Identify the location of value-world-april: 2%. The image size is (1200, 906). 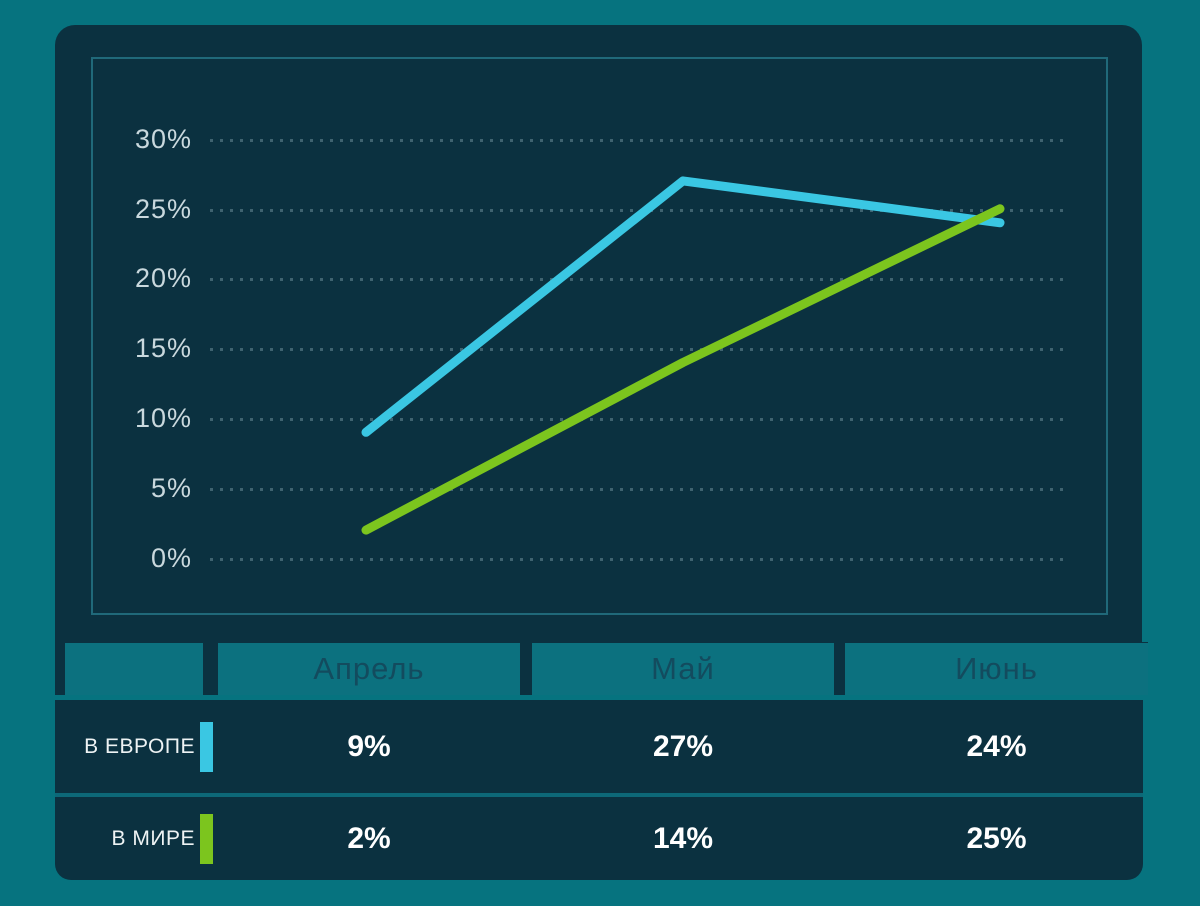
(369, 838).